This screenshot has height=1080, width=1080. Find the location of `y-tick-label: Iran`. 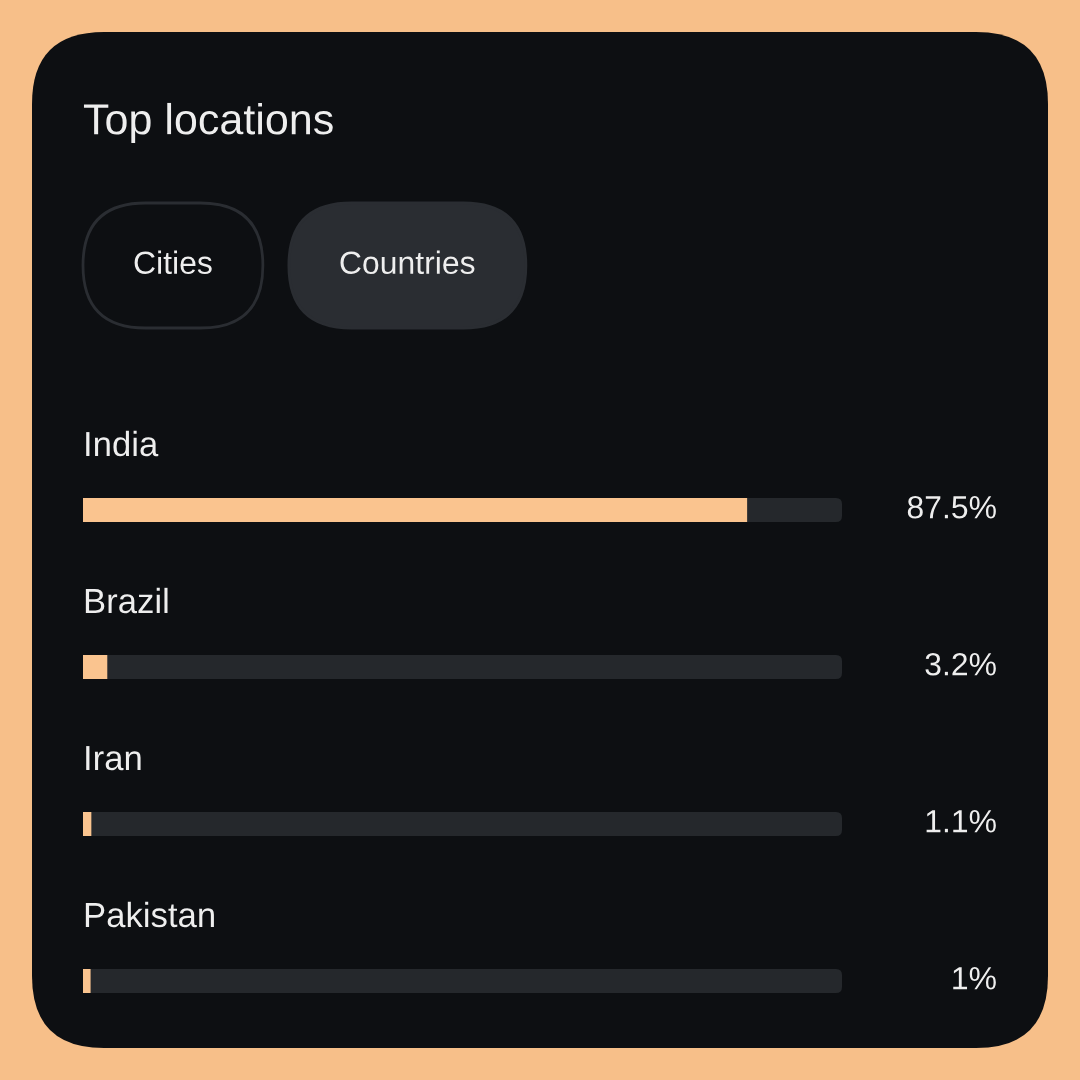

y-tick-label: Iran is located at coordinates (113, 758).